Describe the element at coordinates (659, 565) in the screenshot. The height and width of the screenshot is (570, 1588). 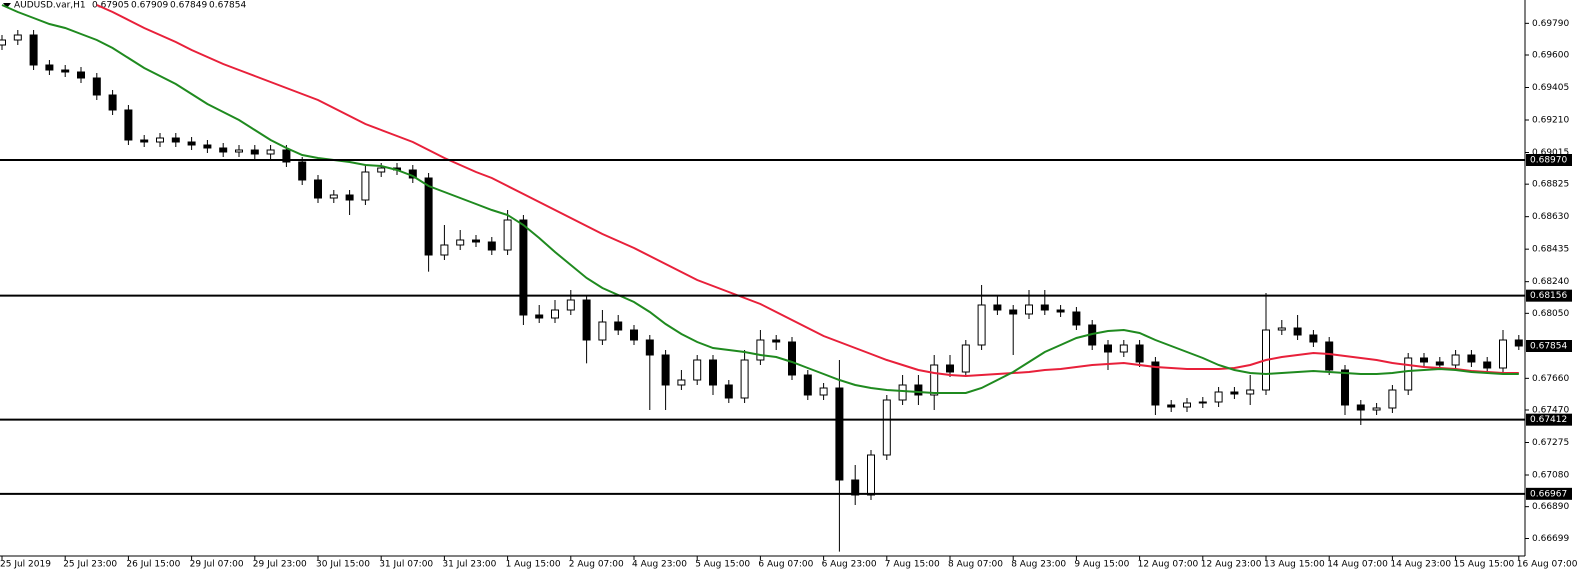
I see `x-tick-label: 4 Aug 23:00` at that location.